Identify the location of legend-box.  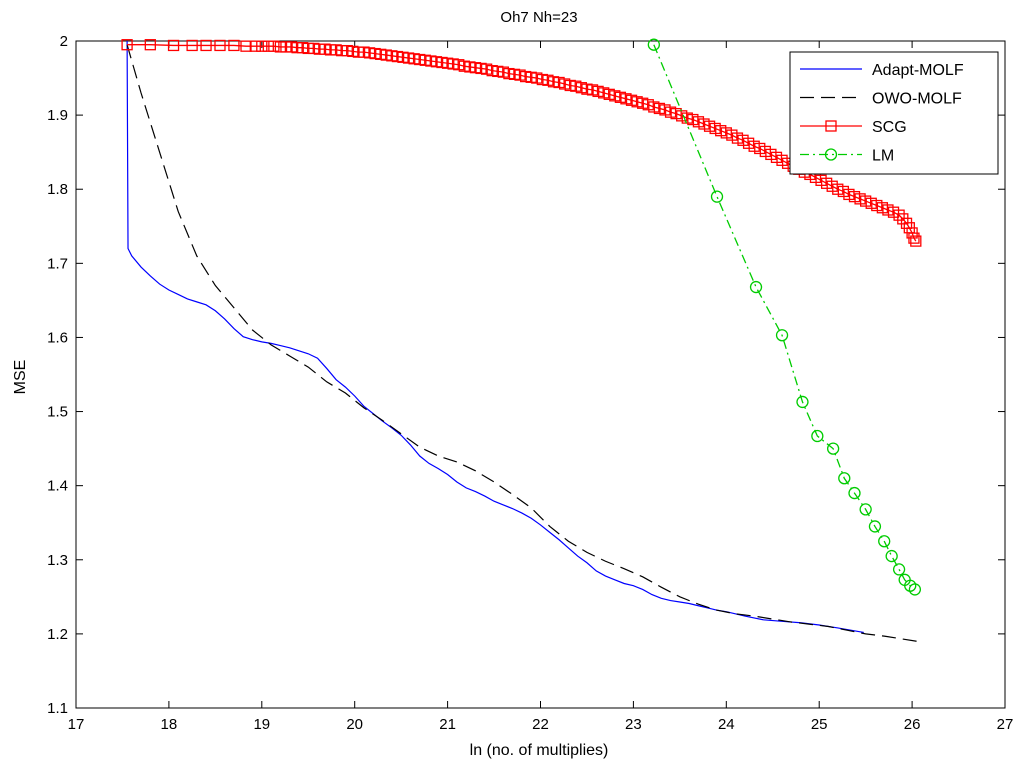
(894, 113).